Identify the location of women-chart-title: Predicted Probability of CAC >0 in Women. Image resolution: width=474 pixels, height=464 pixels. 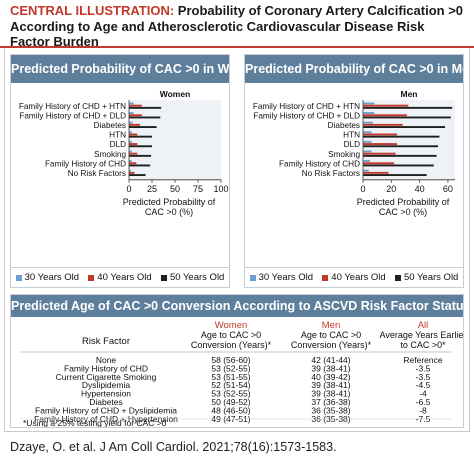
(120, 69).